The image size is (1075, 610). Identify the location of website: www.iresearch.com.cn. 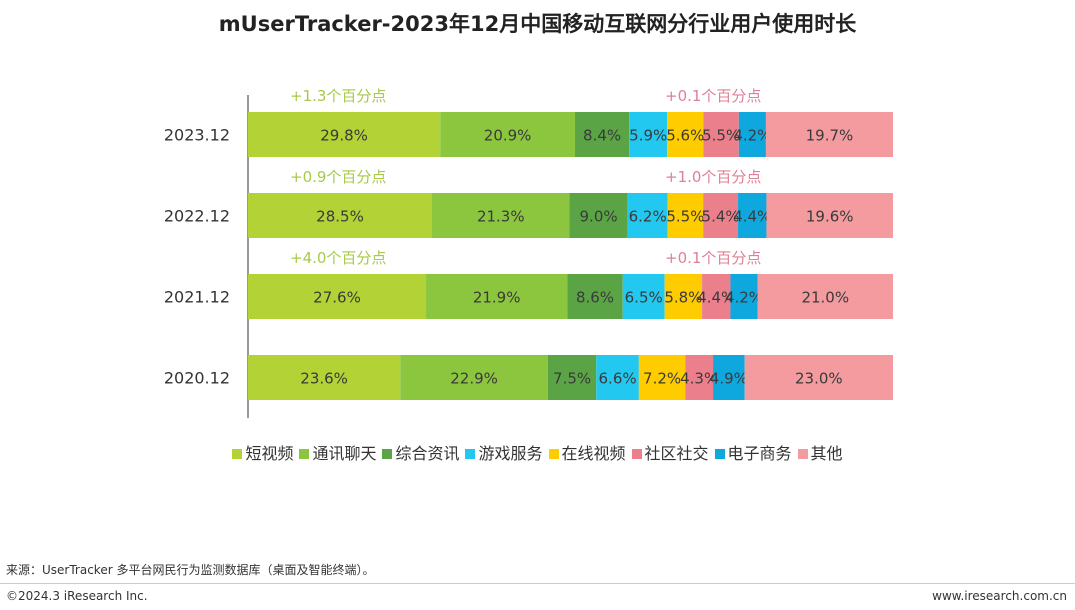
(999, 596).